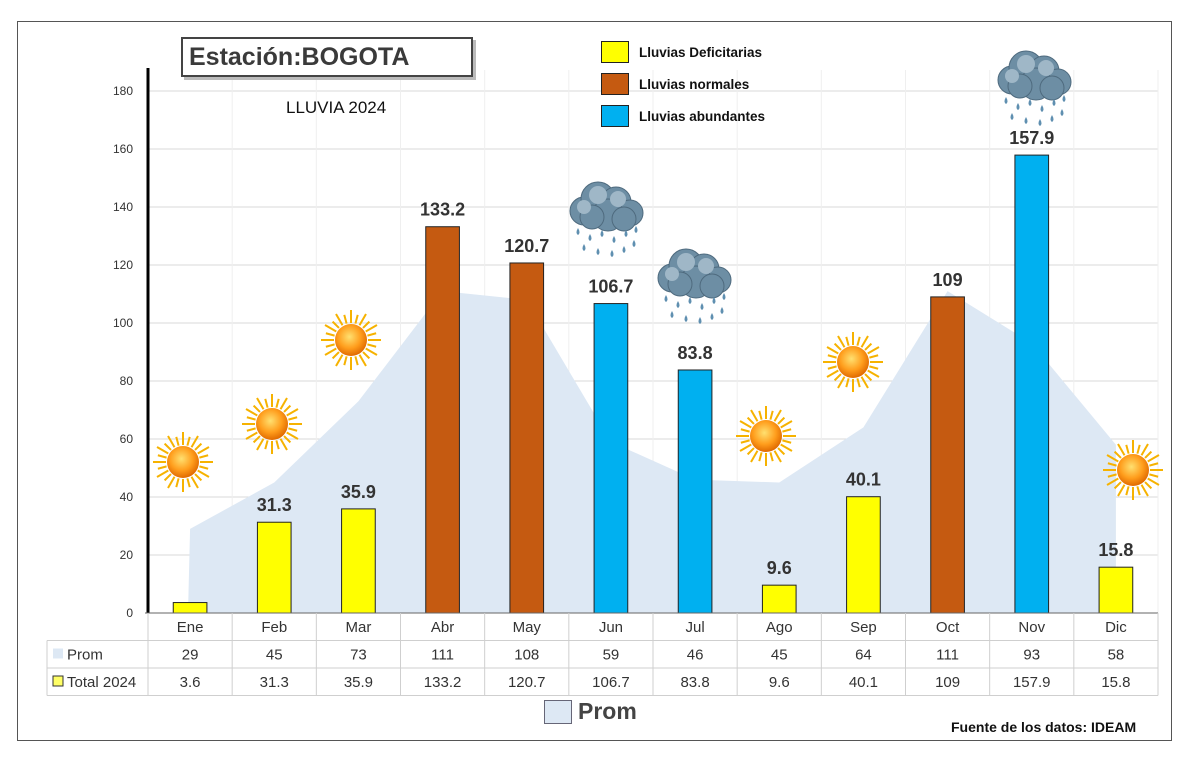 The width and height of the screenshot is (1200, 773). I want to click on chart-title: LLUVIA 2024, so click(336, 107).